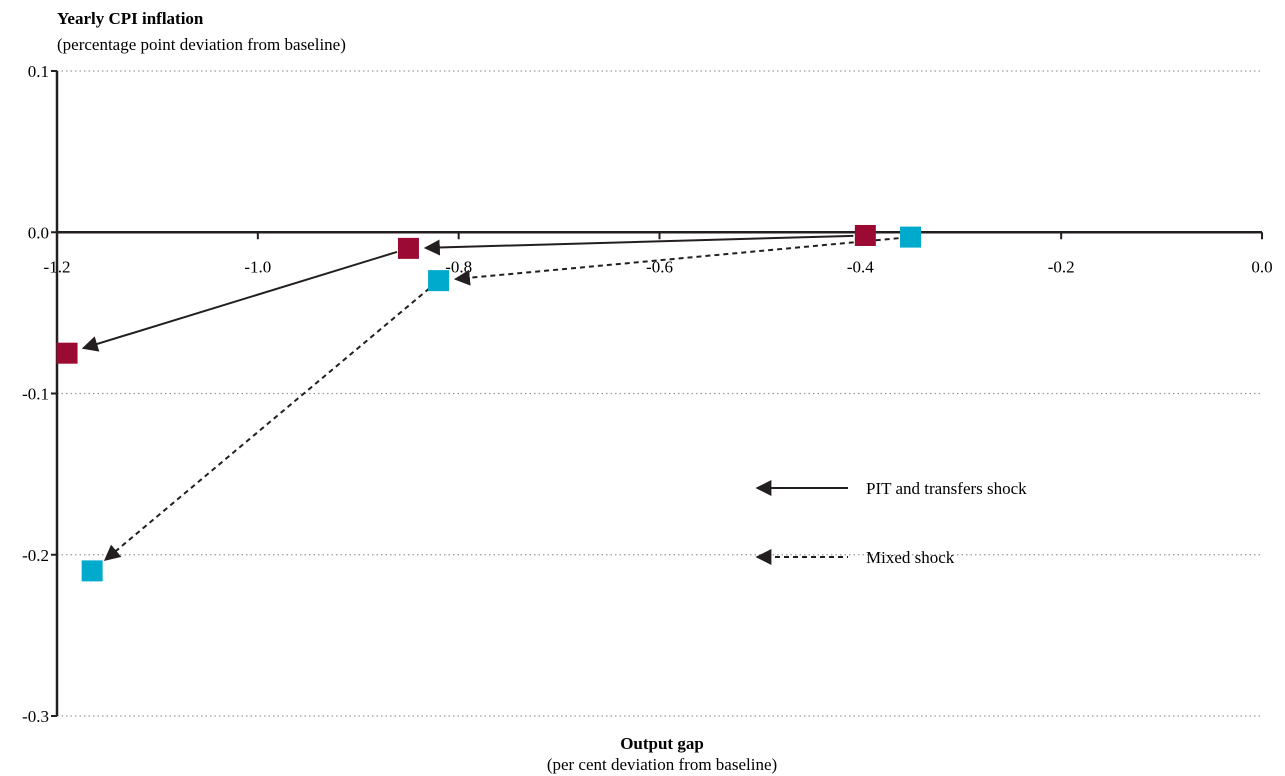  I want to click on x-tick-label-6: 0.0, so click(1261, 266).